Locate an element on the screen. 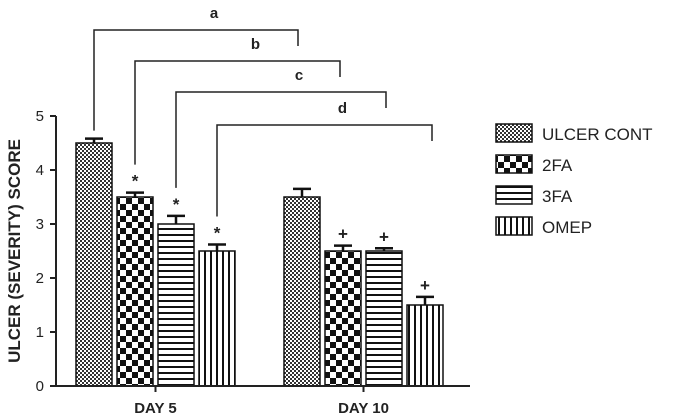 Image resolution: width=685 pixels, height=420 pixels. x-axis: DAY 5 DAY 10 is located at coordinates (263, 401).